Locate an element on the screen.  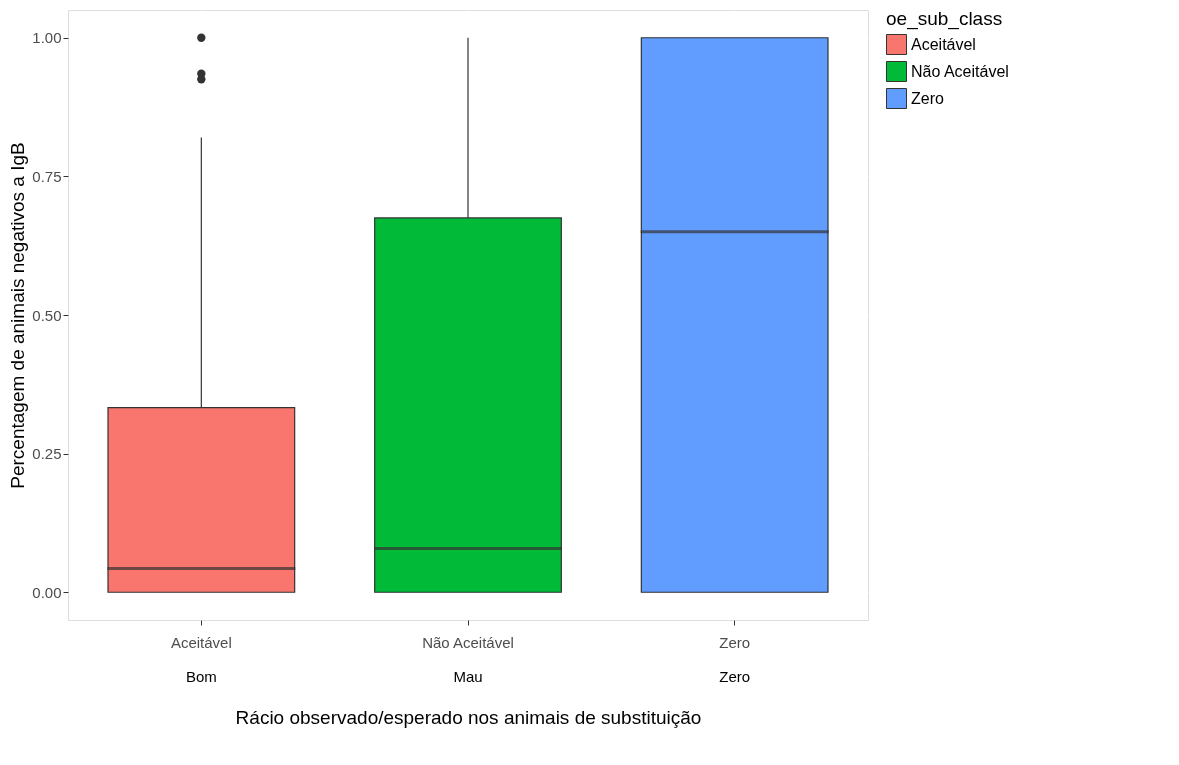
legend-label: Aceitável is located at coordinates (943, 44).